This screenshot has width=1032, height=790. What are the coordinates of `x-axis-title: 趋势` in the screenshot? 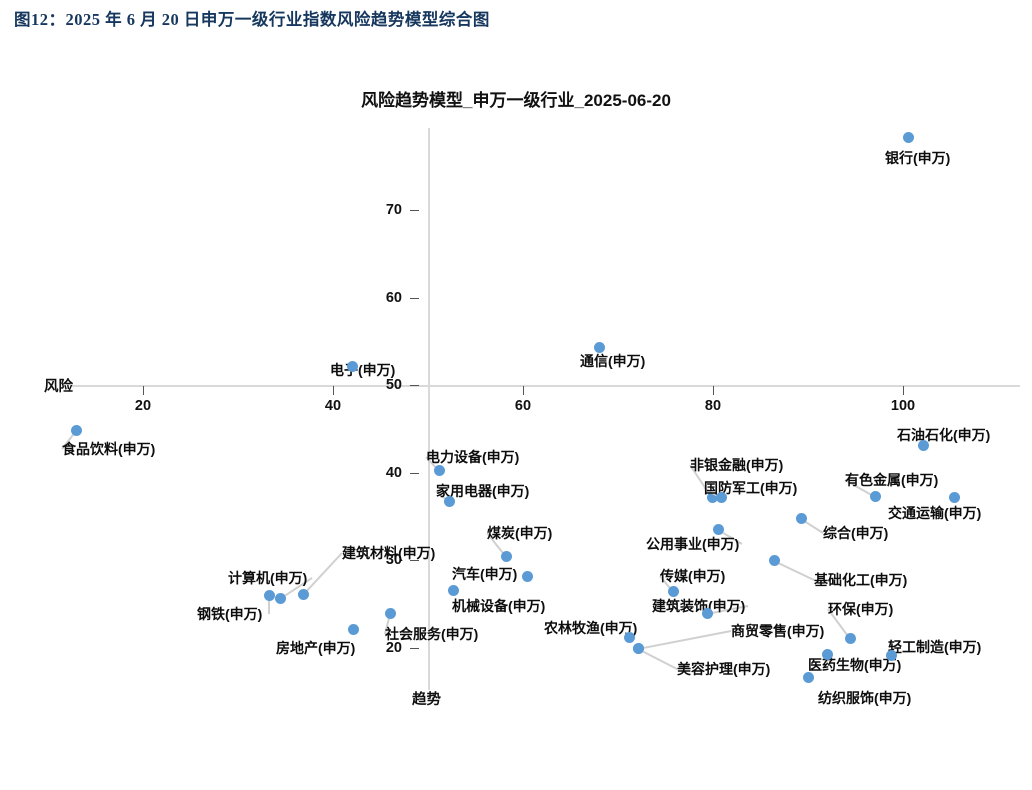 It's located at (426, 700).